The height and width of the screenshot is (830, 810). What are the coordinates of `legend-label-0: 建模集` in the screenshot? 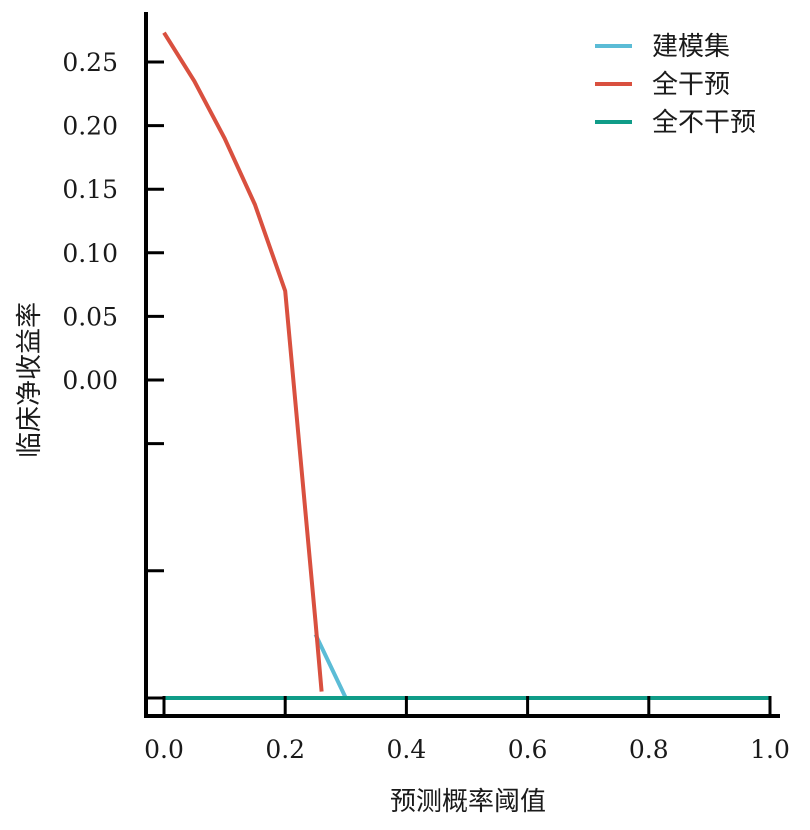 It's located at (691, 47).